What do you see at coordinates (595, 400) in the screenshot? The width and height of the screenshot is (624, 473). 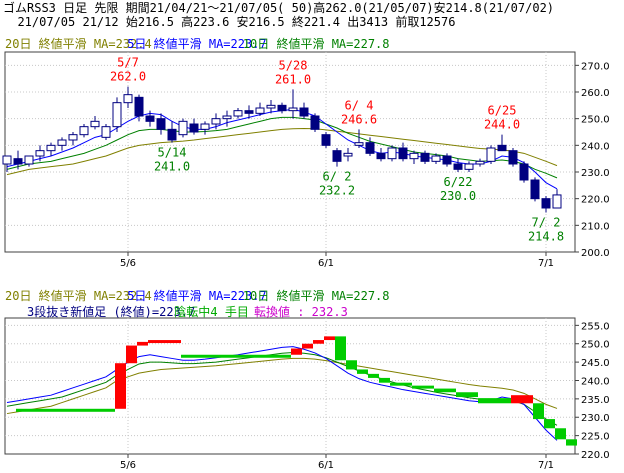 I see `y-tick-label: 235.0` at bounding box center [595, 400].